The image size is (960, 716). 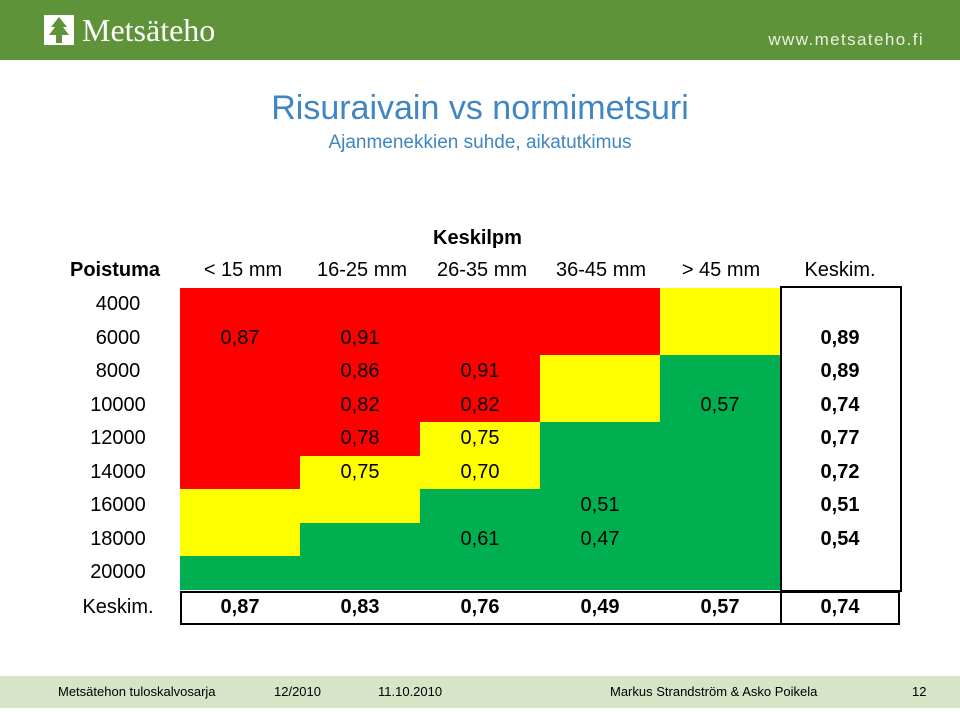 What do you see at coordinates (360, 607) in the screenshot?
I see `column-average-value: 0,83` at bounding box center [360, 607].